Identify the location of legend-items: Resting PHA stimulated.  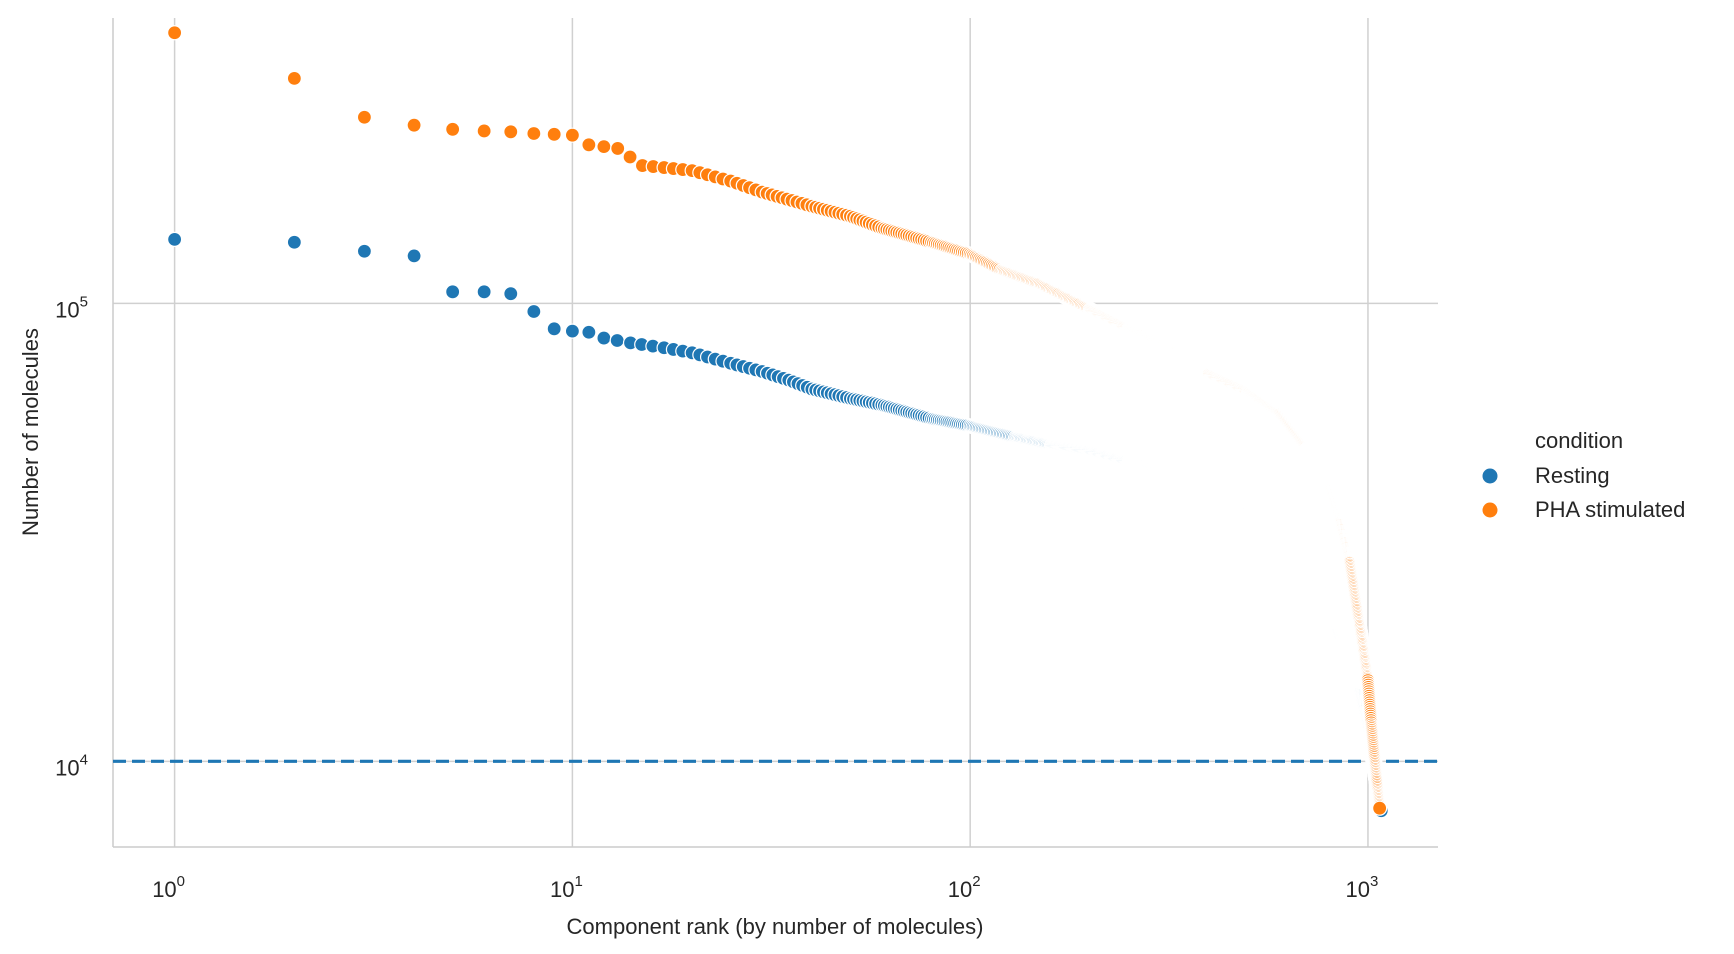
(1583, 492).